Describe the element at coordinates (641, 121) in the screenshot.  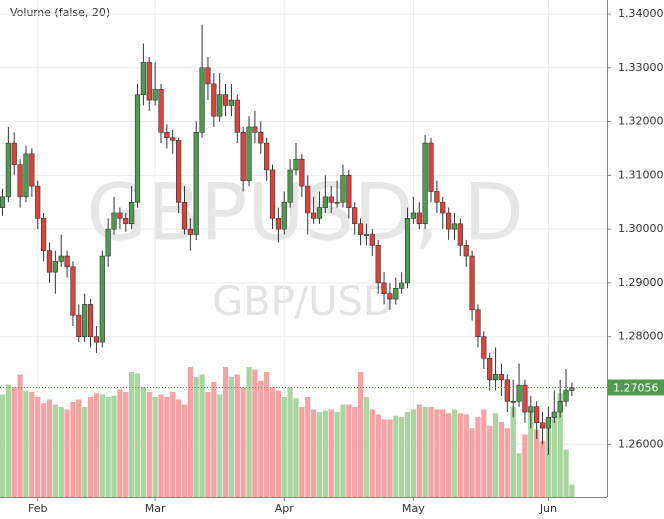
I see `y-tick-label: 1.32000` at that location.